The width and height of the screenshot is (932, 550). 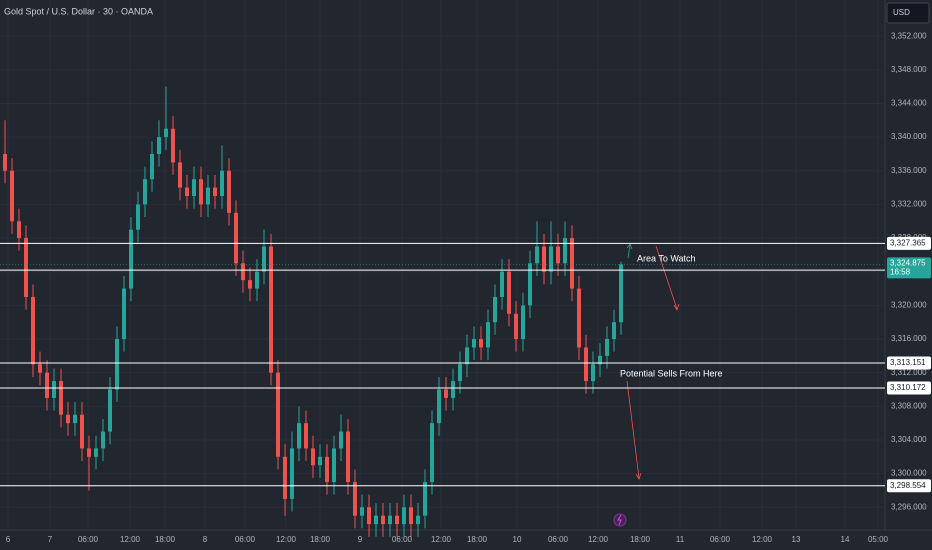 What do you see at coordinates (909, 304) in the screenshot?
I see `y-tick-label: 3,320.000` at bounding box center [909, 304].